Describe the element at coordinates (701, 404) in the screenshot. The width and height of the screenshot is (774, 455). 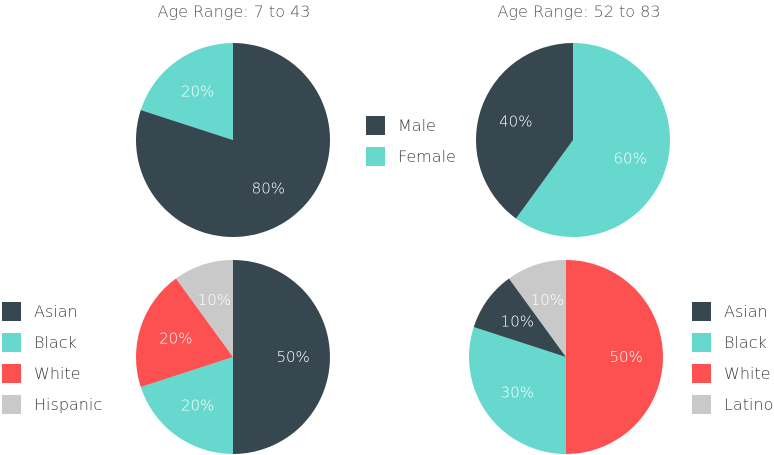
I see `legend-race-right-swatch-latino` at that location.